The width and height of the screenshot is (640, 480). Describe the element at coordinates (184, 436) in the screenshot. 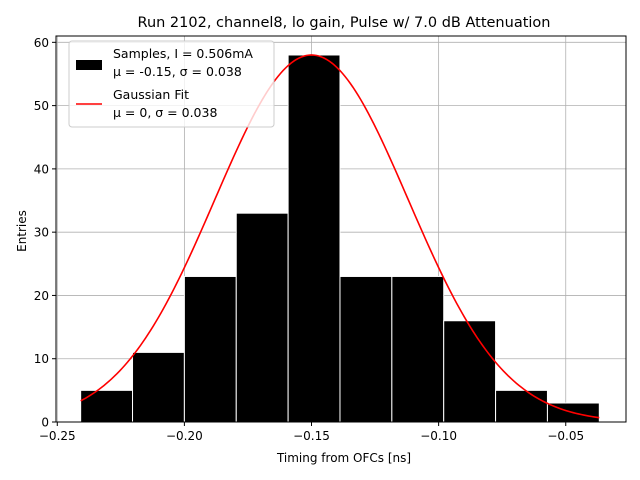

I see `x-tick-label: −0.20` at that location.